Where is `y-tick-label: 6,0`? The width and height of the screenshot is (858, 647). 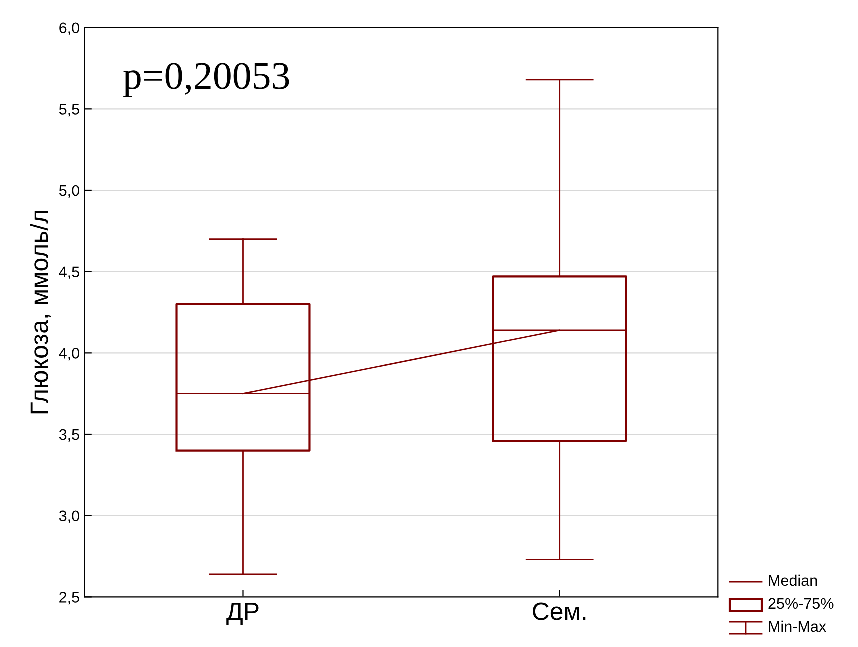 y-tick-label: 6,0 is located at coordinates (70, 29).